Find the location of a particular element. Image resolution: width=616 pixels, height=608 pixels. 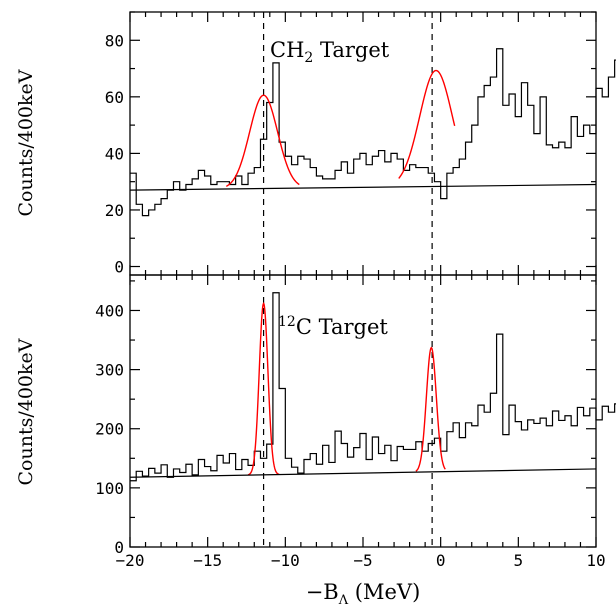

x-tick-label: −10 is located at coordinates (285, 560).